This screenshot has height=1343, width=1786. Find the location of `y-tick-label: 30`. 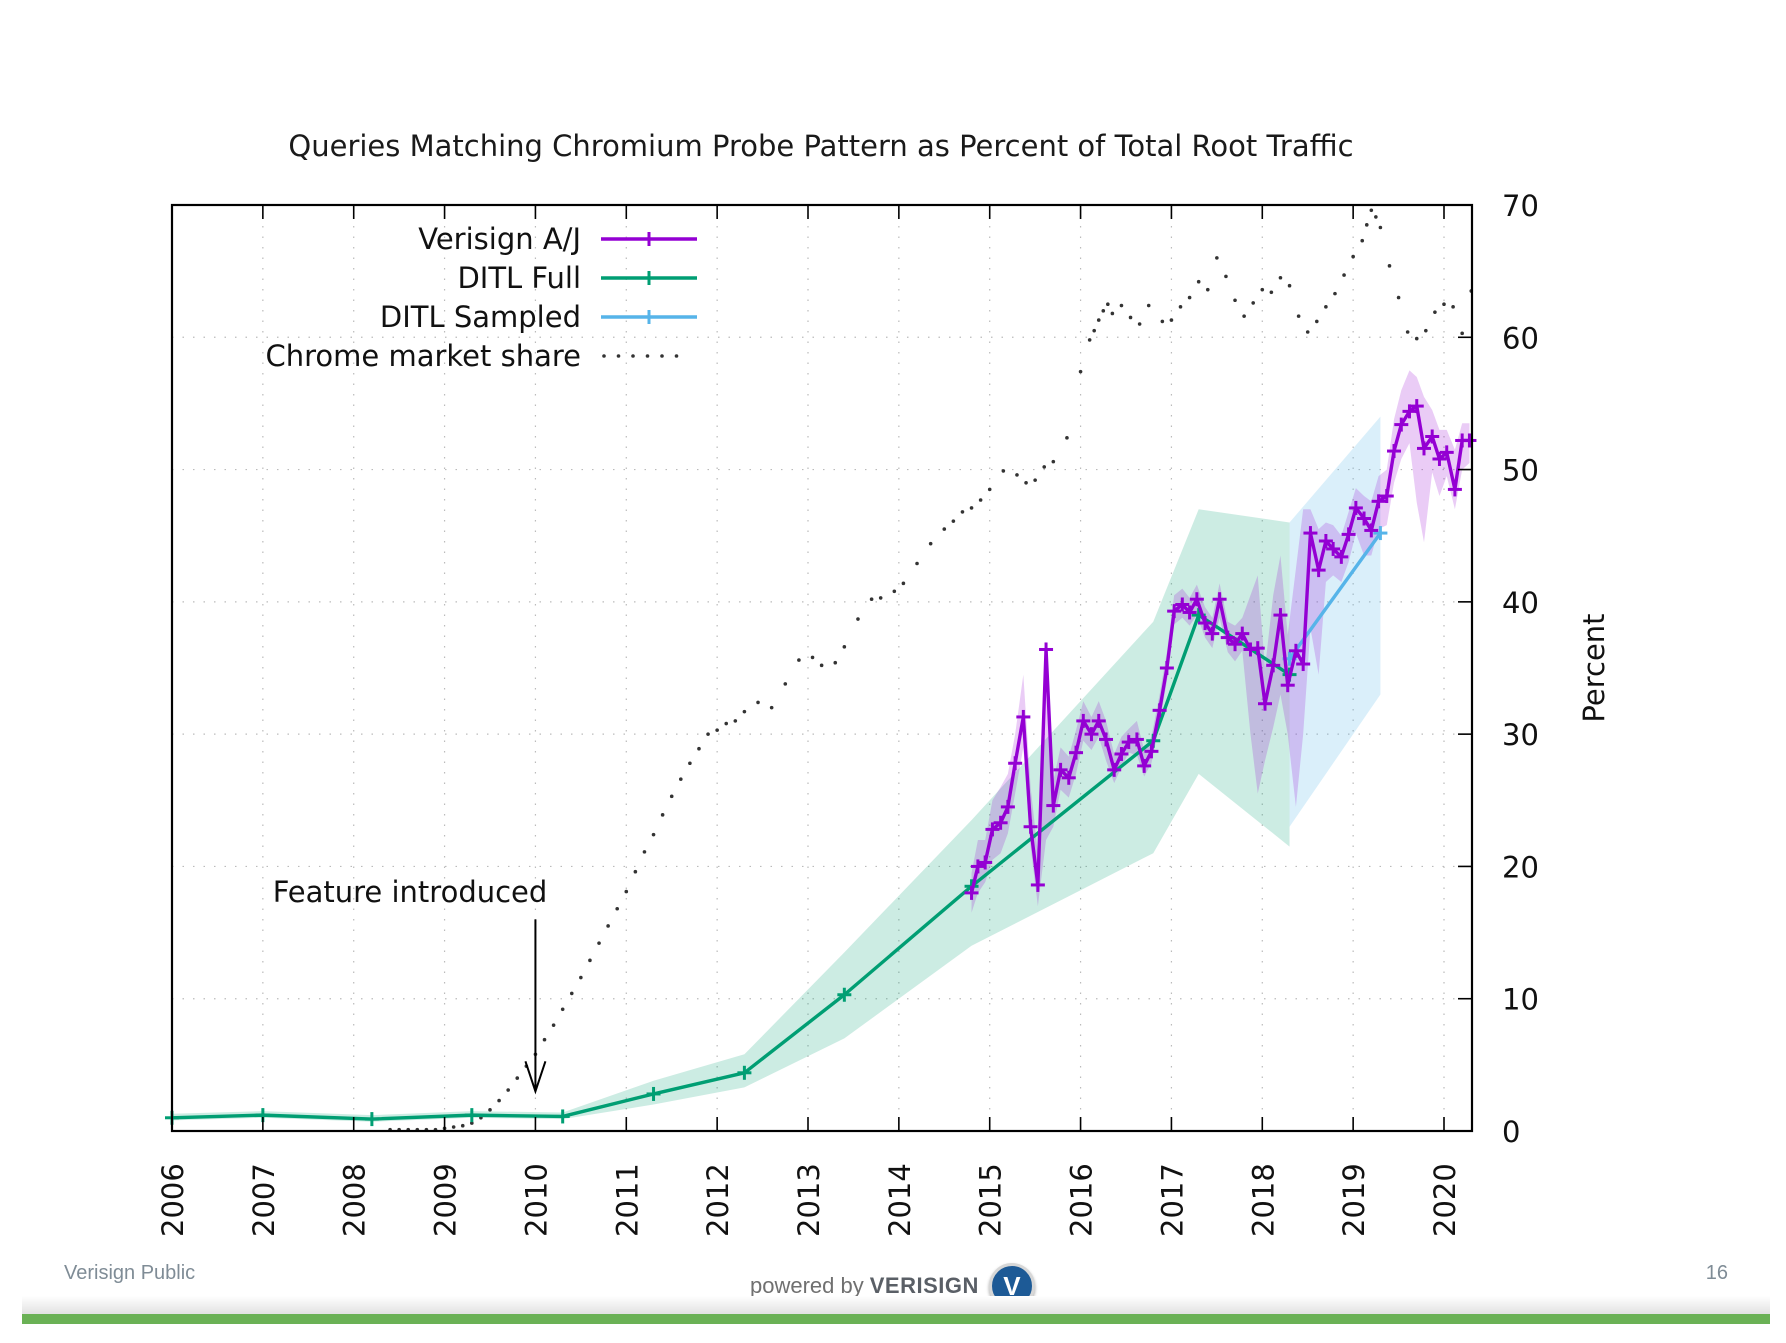

y-tick-label: 30 is located at coordinates (1520, 735).